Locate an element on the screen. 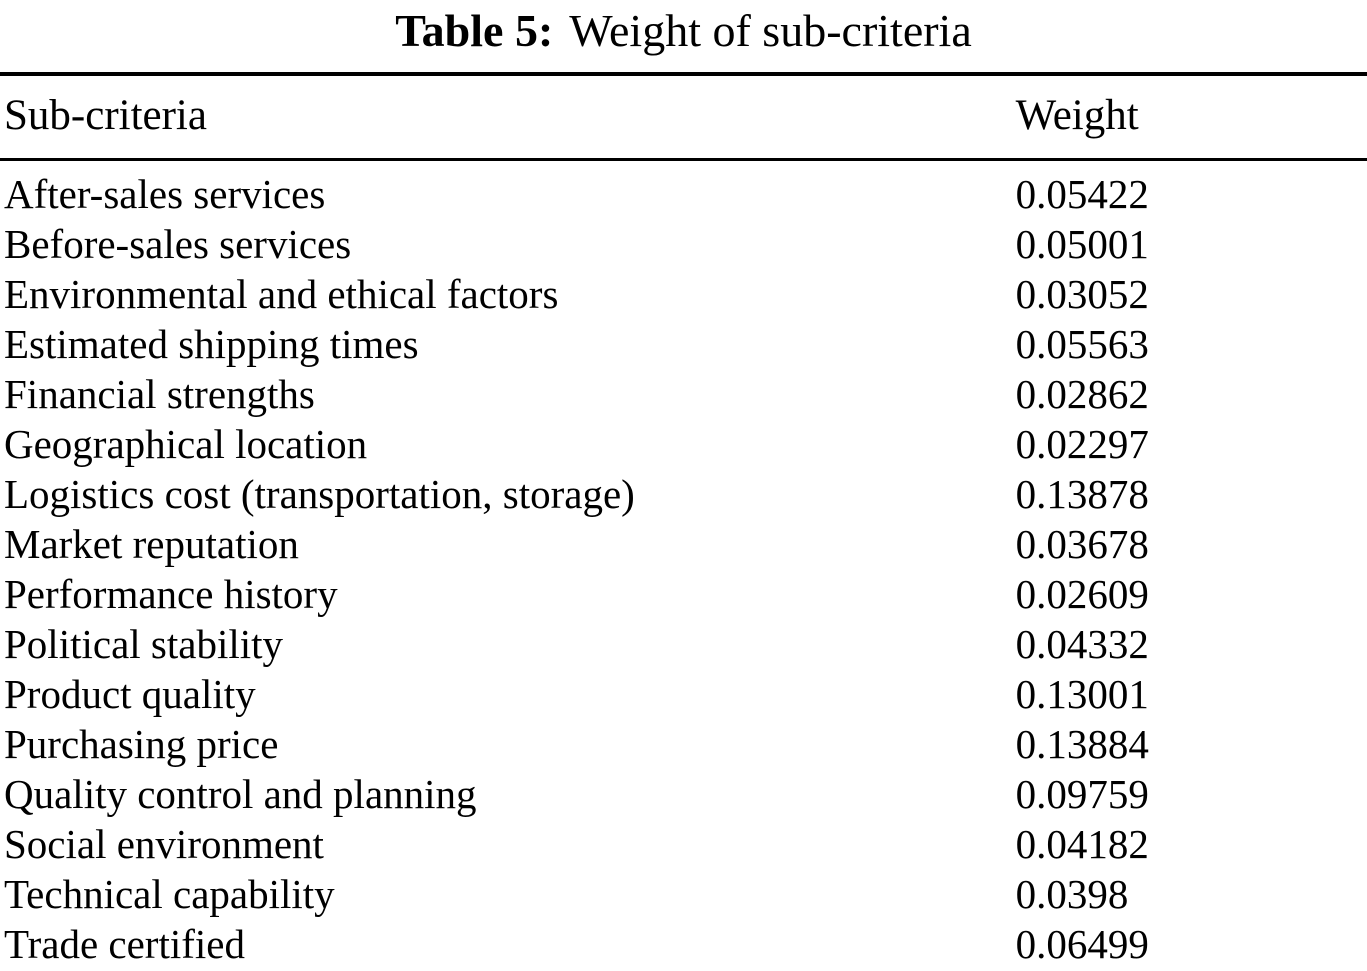  subcriteria-cell: Before-sales services is located at coordinates (178, 244).